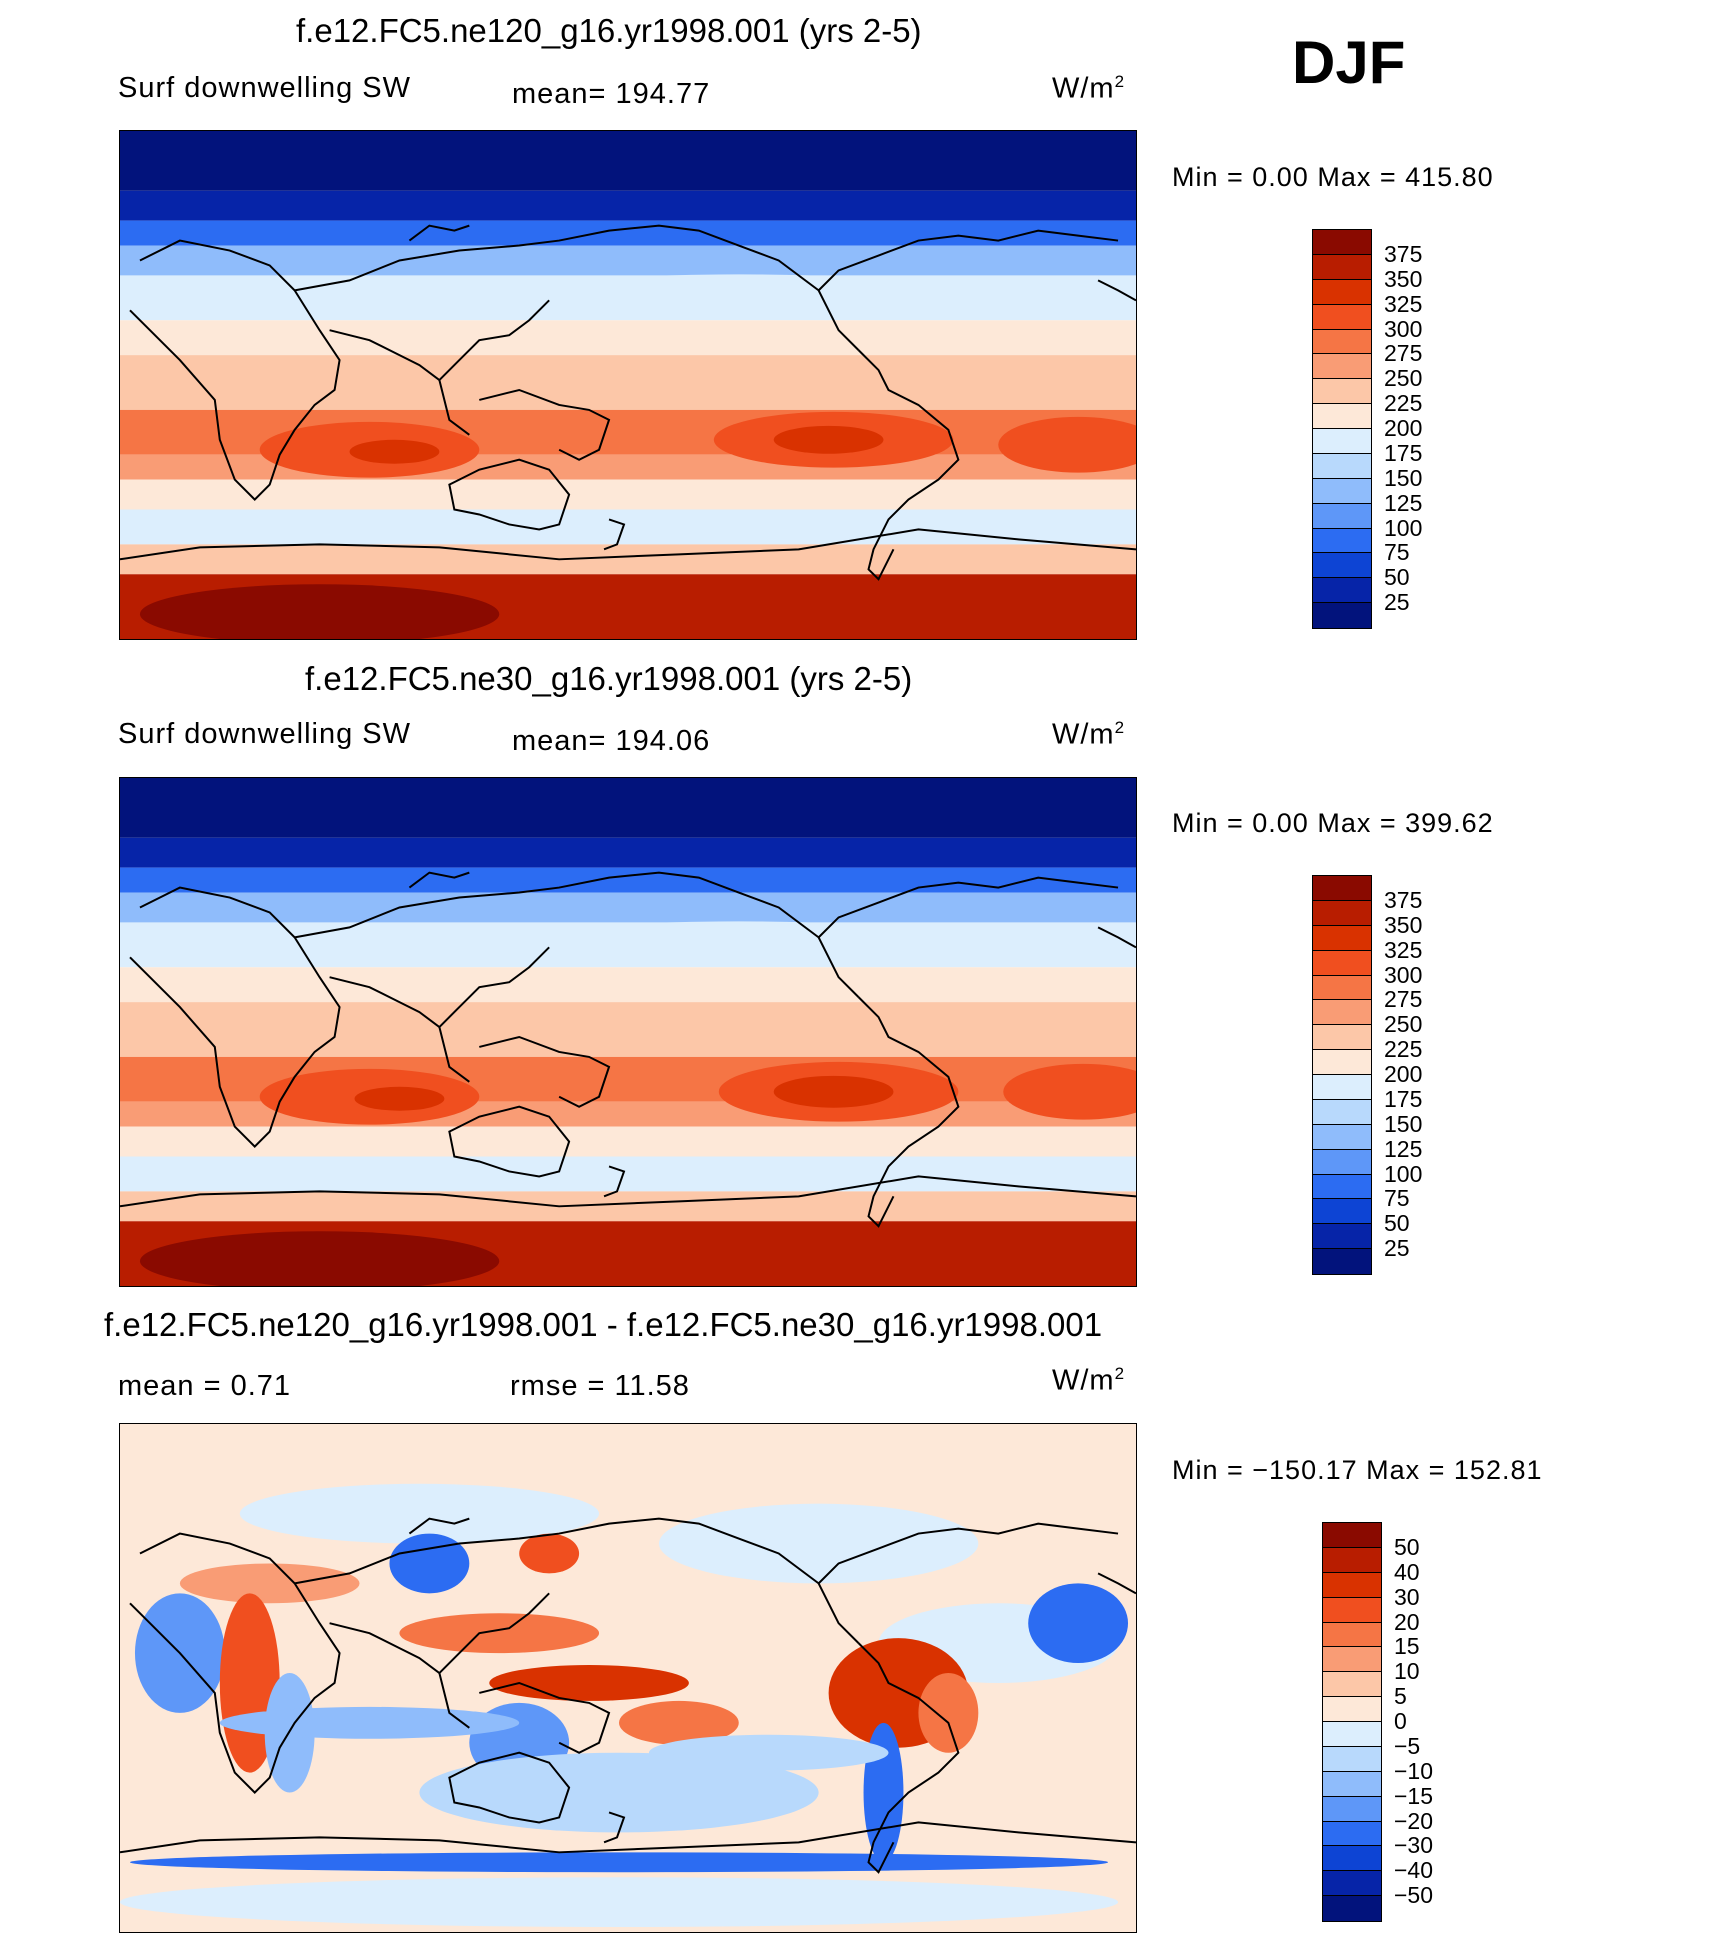 This screenshot has height=1941, width=1710. What do you see at coordinates (611, 741) in the screenshot?
I see `panel-2-mean: mean= 194.06` at bounding box center [611, 741].